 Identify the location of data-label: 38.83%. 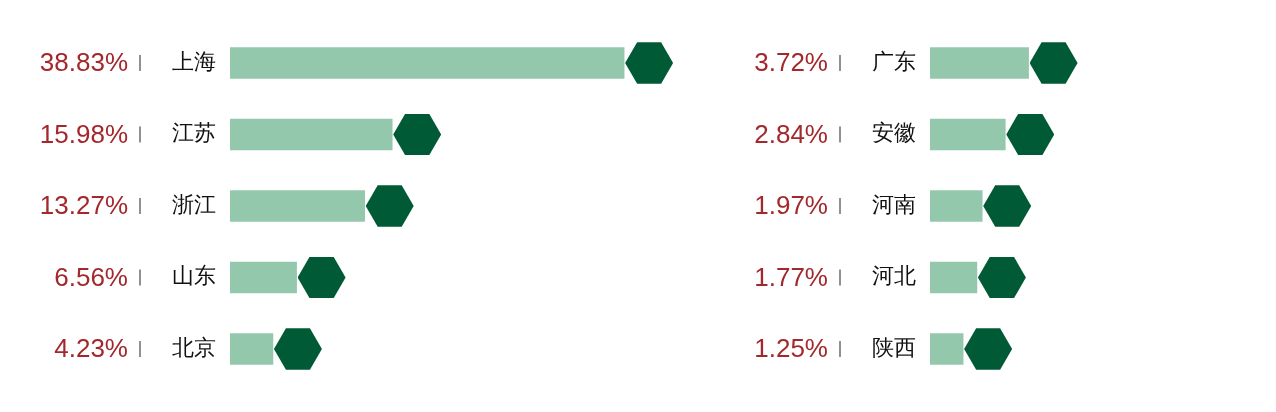
(83, 62).